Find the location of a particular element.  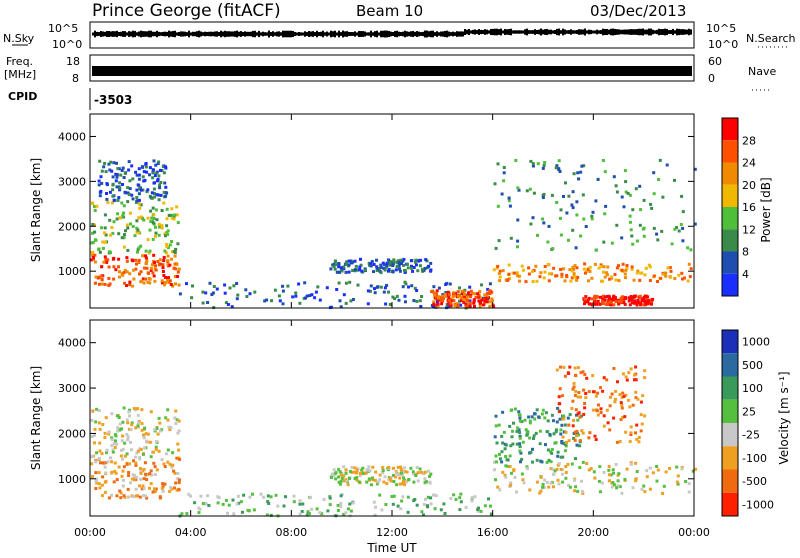

x-tick-label: 04:00 is located at coordinates (191, 532).